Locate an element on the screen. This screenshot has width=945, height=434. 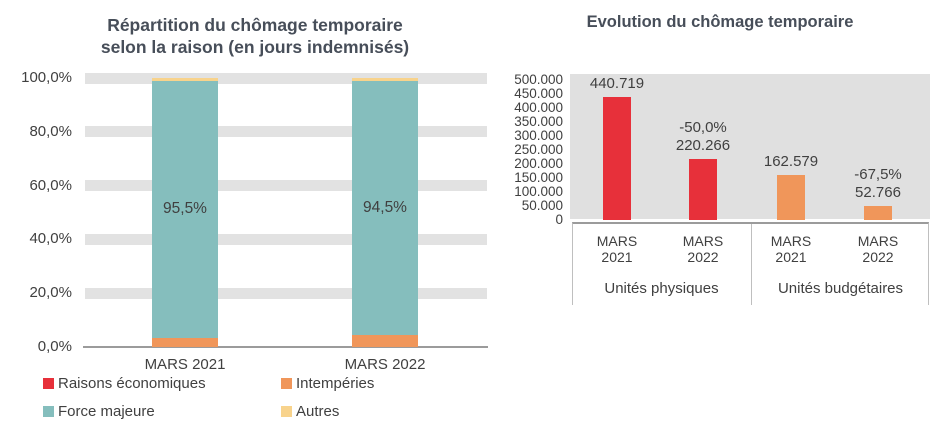
y-axis-tick-label: 350.000 is located at coordinates (538, 121).